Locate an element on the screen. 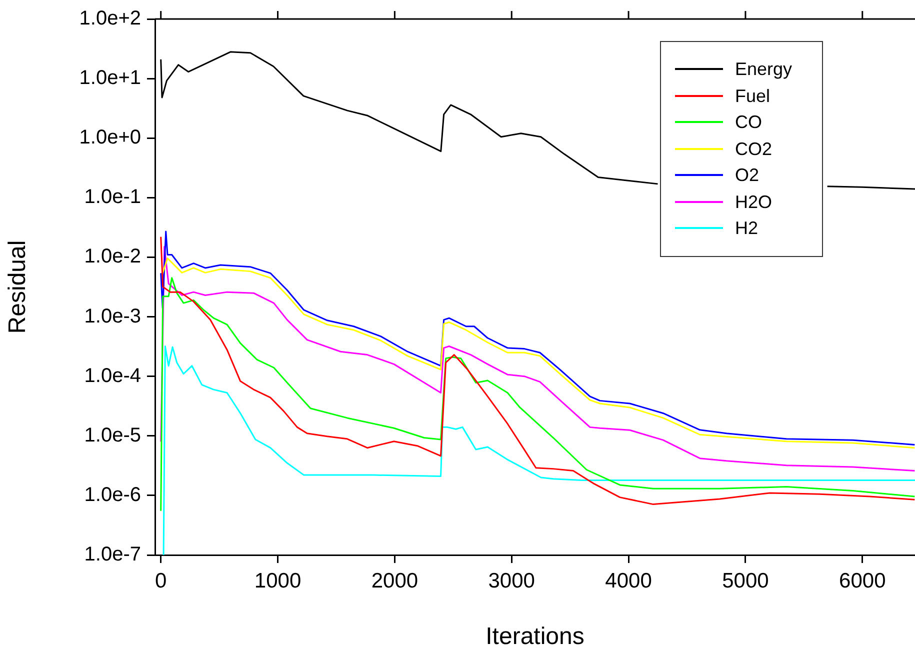  y-tick-label: 1.0e-2 is located at coordinates (112, 257).